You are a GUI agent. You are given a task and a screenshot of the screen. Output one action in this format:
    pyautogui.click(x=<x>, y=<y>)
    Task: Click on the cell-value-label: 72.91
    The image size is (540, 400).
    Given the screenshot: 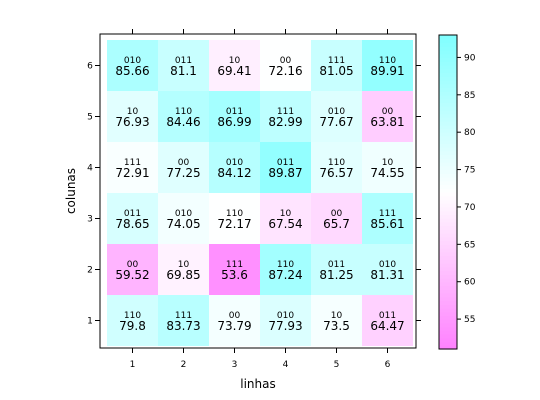 What is the action you would take?
    pyautogui.click(x=132, y=173)
    